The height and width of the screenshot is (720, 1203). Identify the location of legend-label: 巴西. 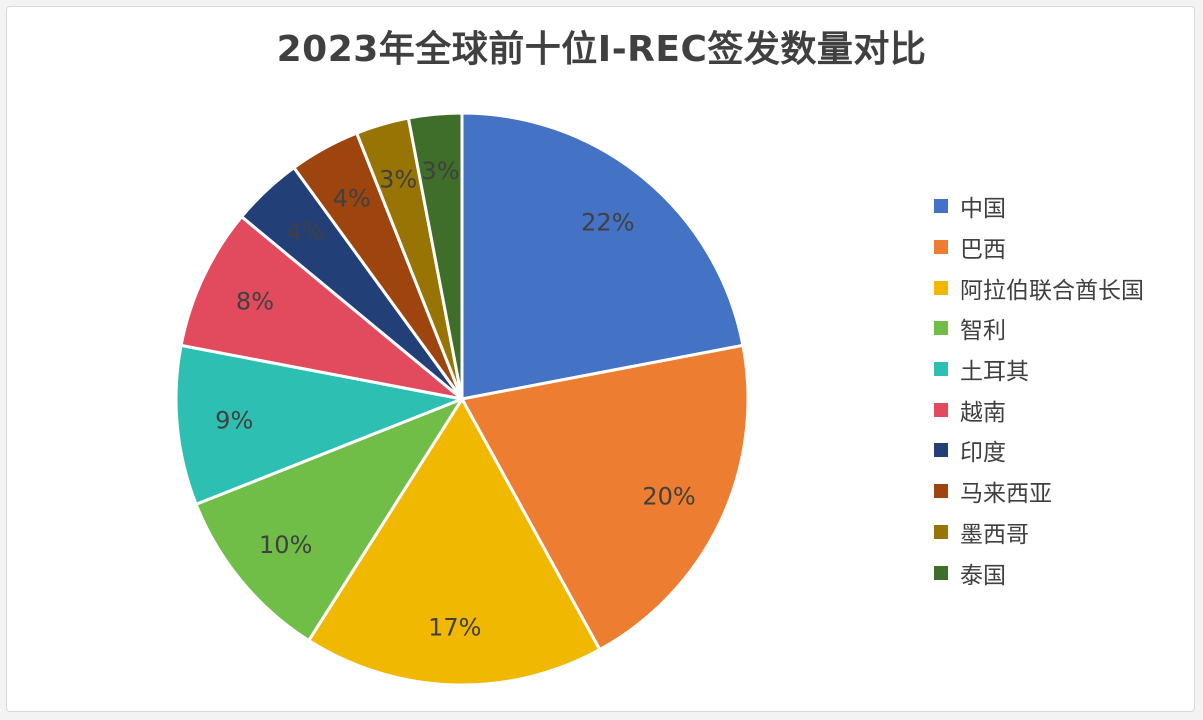
(983, 250).